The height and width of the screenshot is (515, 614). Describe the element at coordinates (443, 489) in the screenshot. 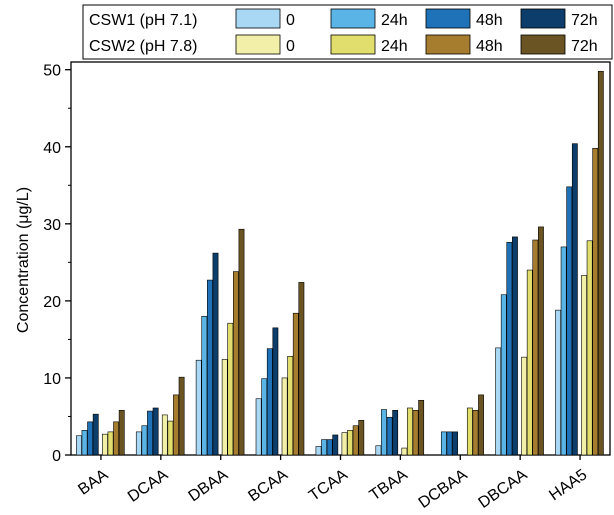

I see `x-tick-label: DCBAA` at that location.